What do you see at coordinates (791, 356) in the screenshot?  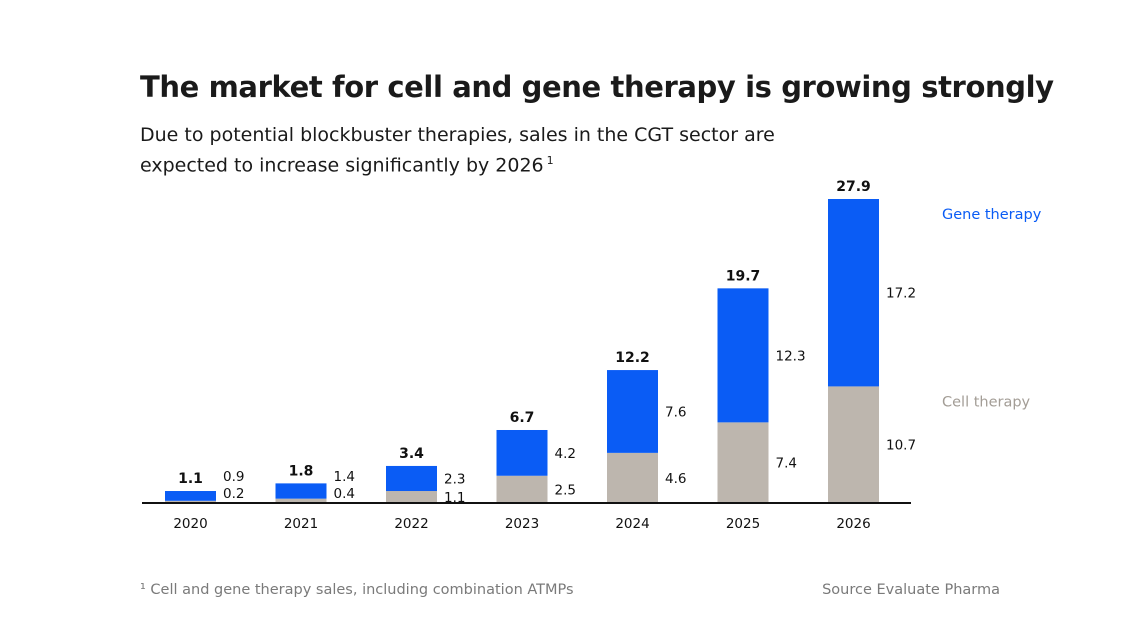 I see `gene-value-label: 12.3` at bounding box center [791, 356].